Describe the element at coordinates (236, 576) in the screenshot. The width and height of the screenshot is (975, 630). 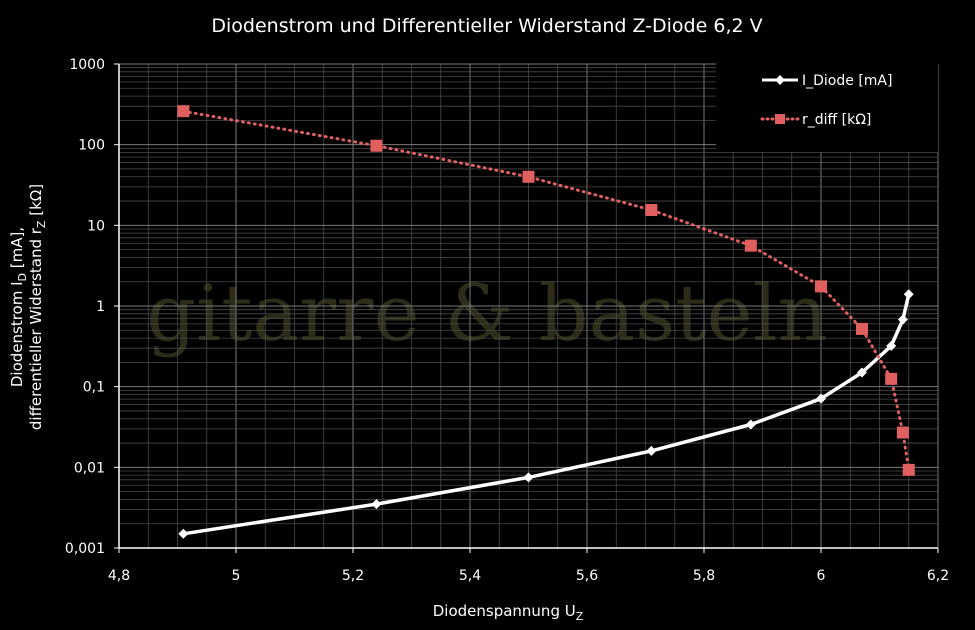
I see `x-tick-label: 5` at that location.